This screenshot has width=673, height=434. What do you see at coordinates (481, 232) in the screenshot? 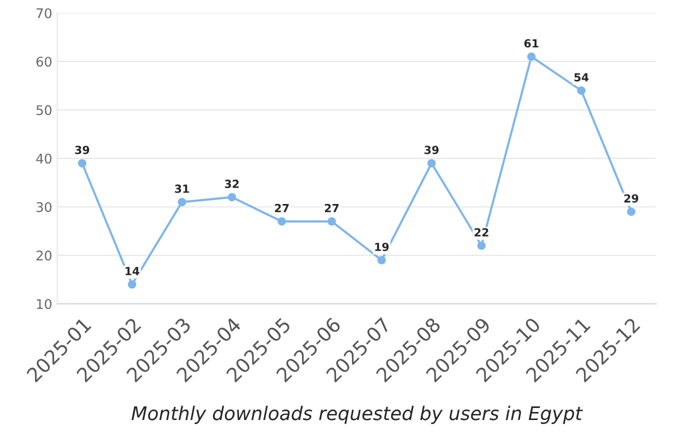
I see `data-label: 22` at bounding box center [481, 232].